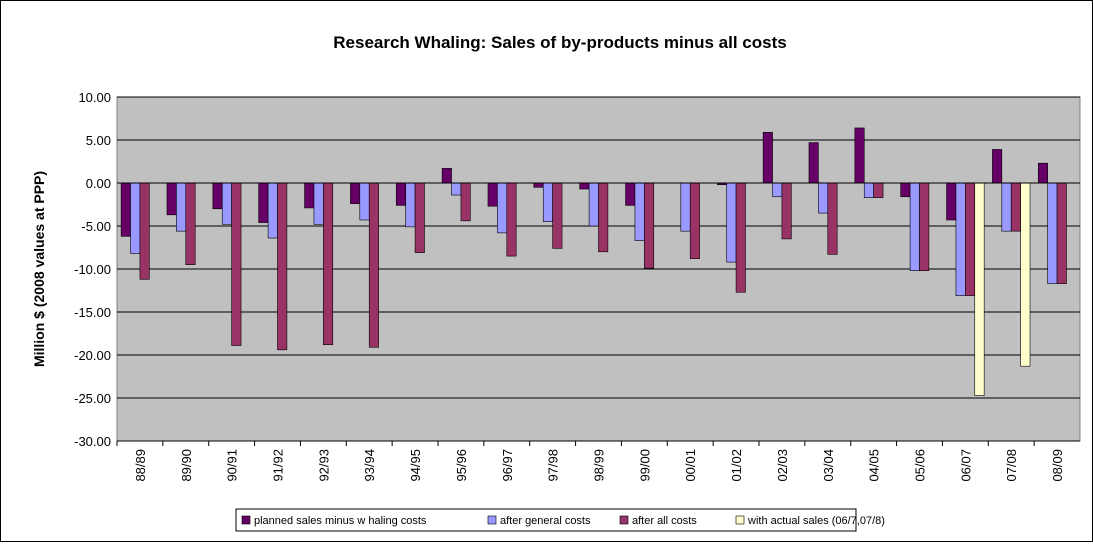 The height and width of the screenshot is (547, 1093). Describe the element at coordinates (92, 269) in the screenshot. I see `y-tick-label: -10.00` at that location.